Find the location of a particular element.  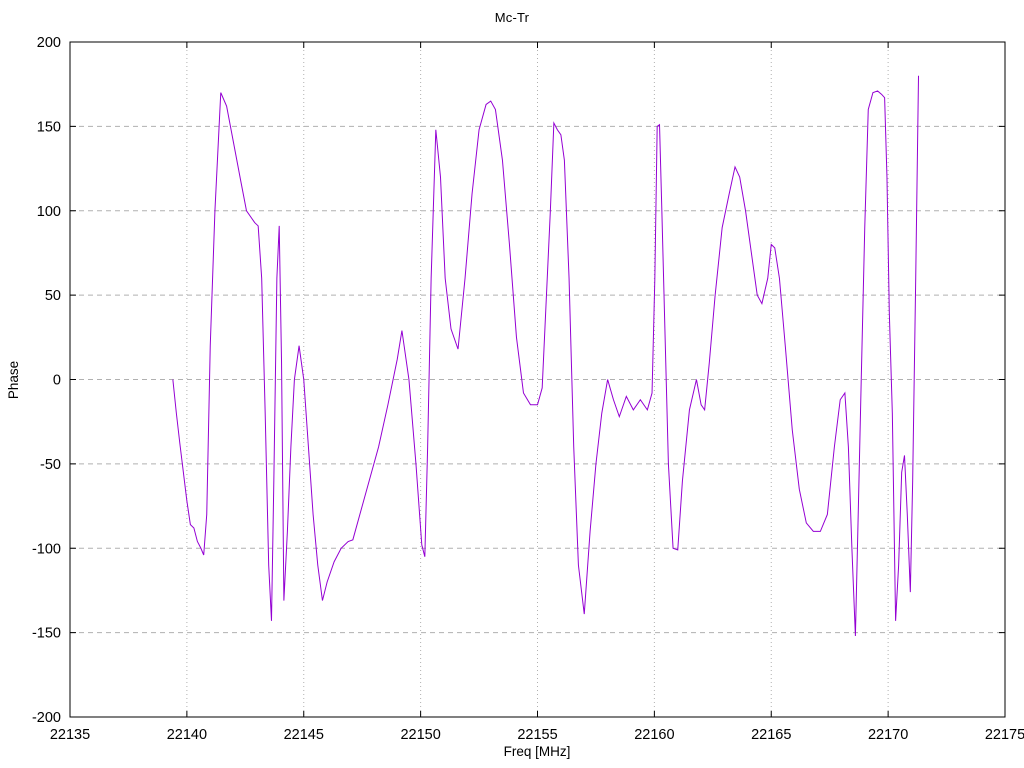

y-axis-title: Phase is located at coordinates (13, 380).